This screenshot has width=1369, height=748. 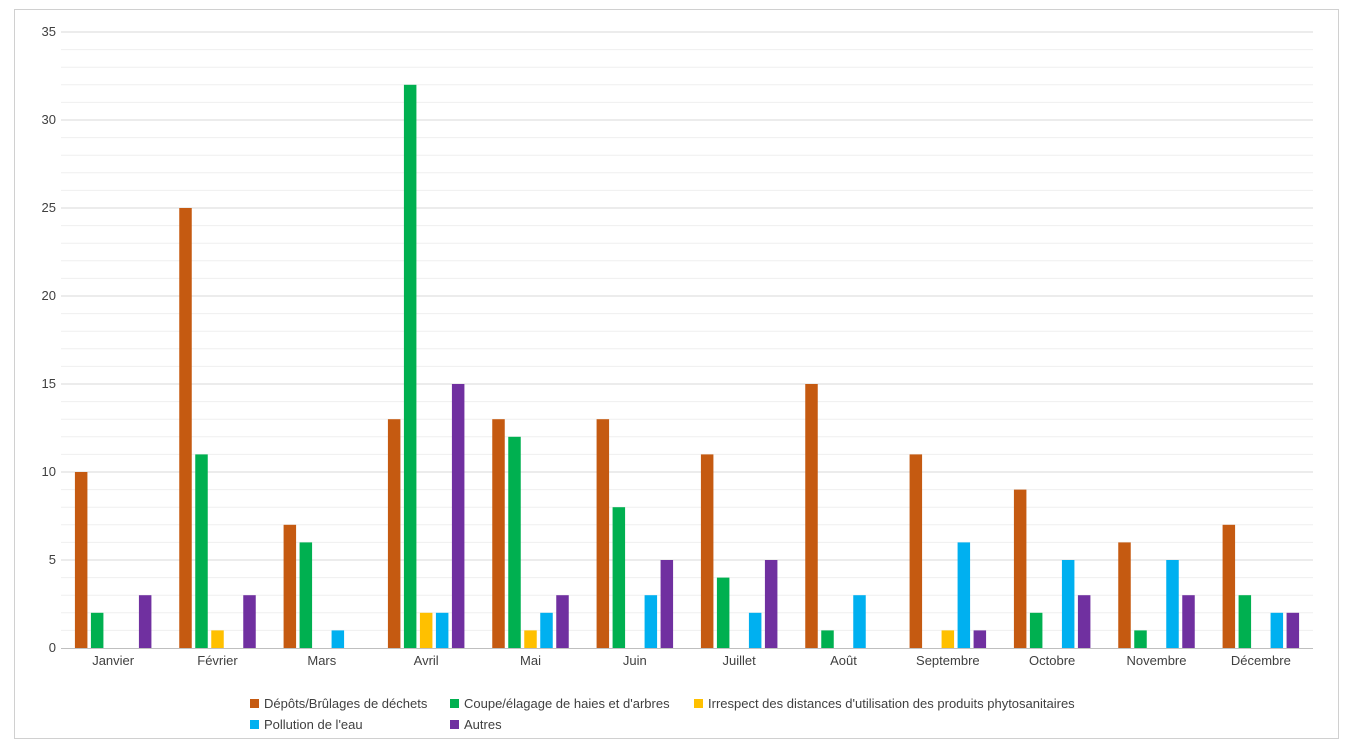 What do you see at coordinates (811, 516) in the screenshot?
I see `bar-1-août` at bounding box center [811, 516].